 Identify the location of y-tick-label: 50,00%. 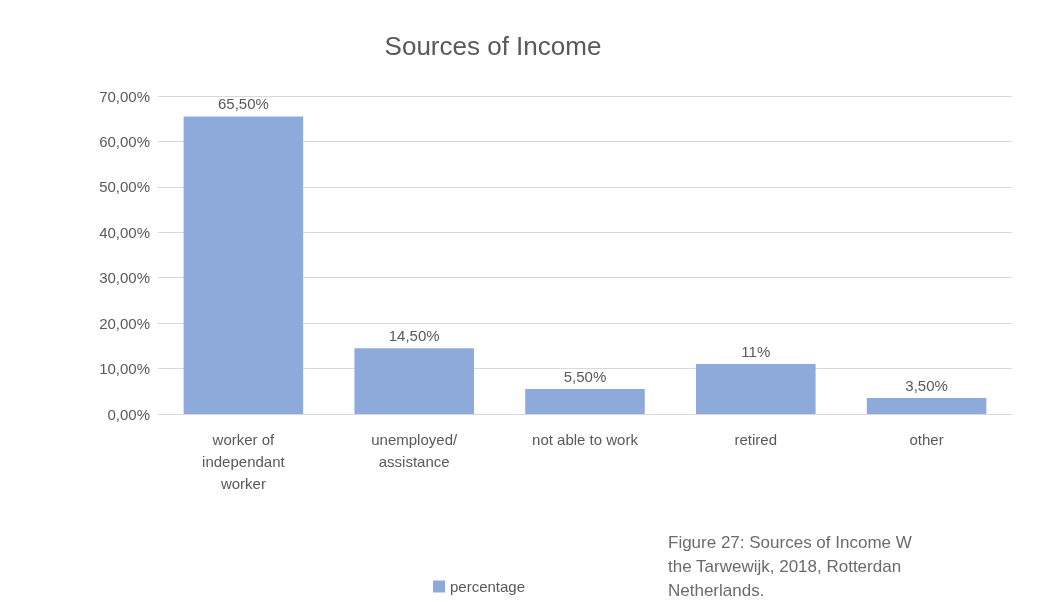
(124, 187).